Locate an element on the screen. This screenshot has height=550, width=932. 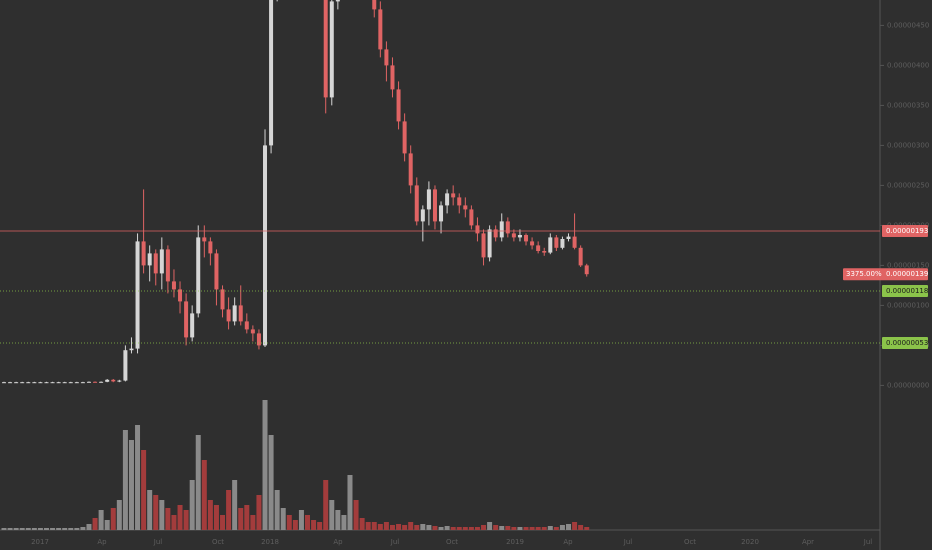
x-tick-label: 2019 is located at coordinates (515, 542).